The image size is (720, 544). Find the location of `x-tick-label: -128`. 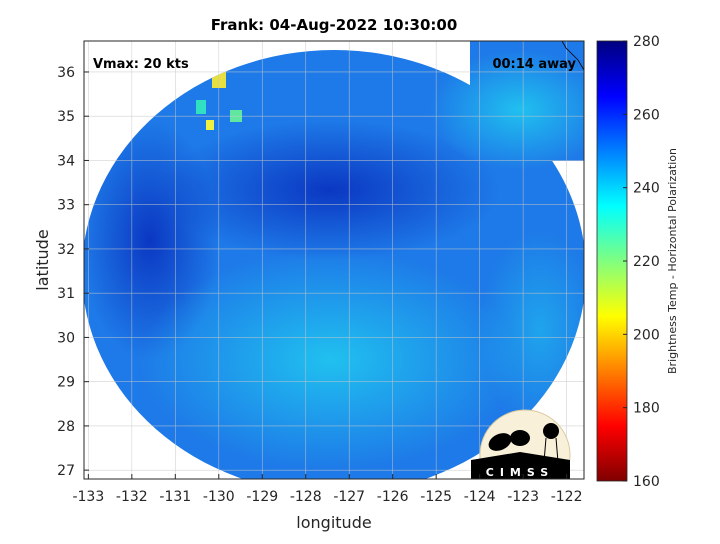

x-tick-label: -128 is located at coordinates (306, 497).